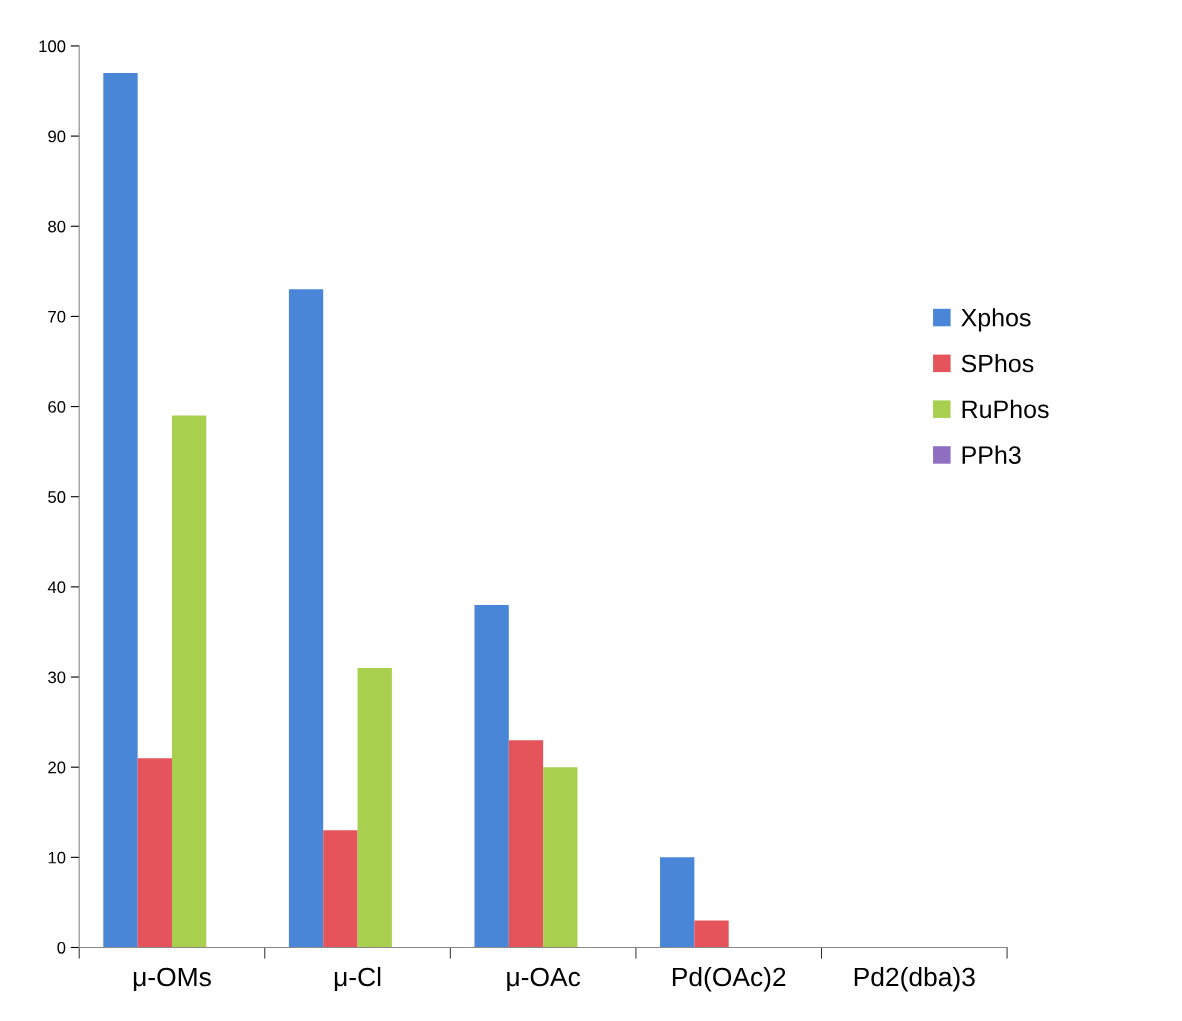  Describe the element at coordinates (57, 857) in the screenshot. I see `y-tick-label: 10` at that location.